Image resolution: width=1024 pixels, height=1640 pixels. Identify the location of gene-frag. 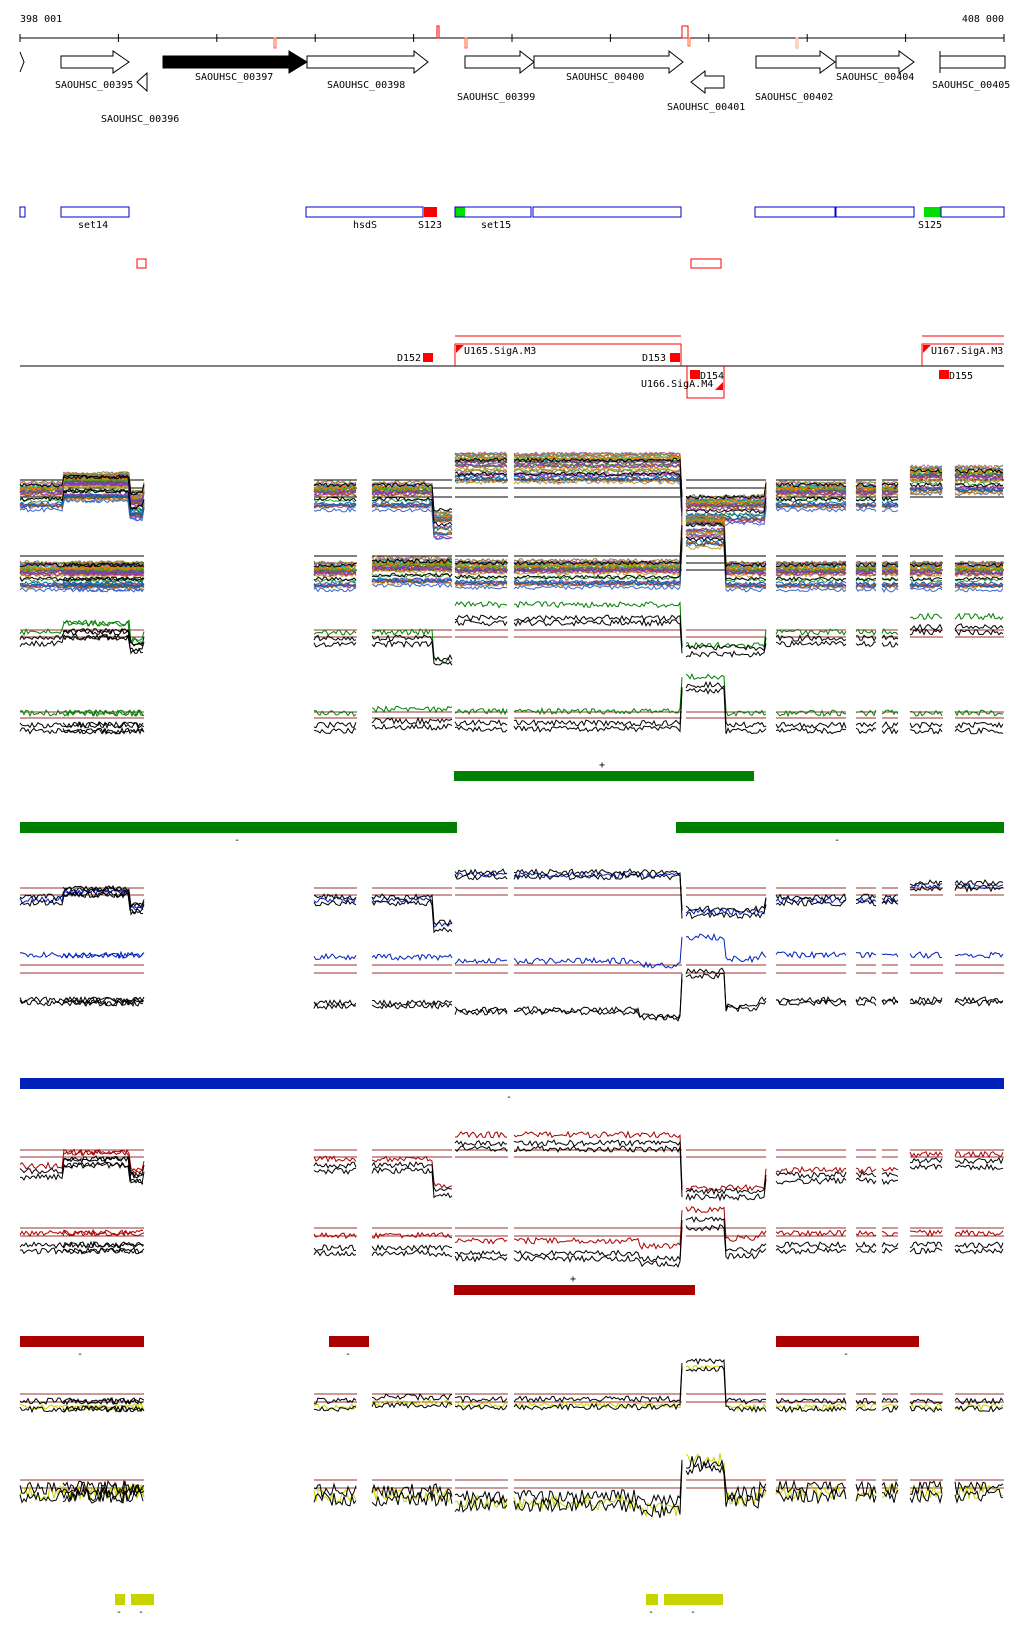
(22, 62).